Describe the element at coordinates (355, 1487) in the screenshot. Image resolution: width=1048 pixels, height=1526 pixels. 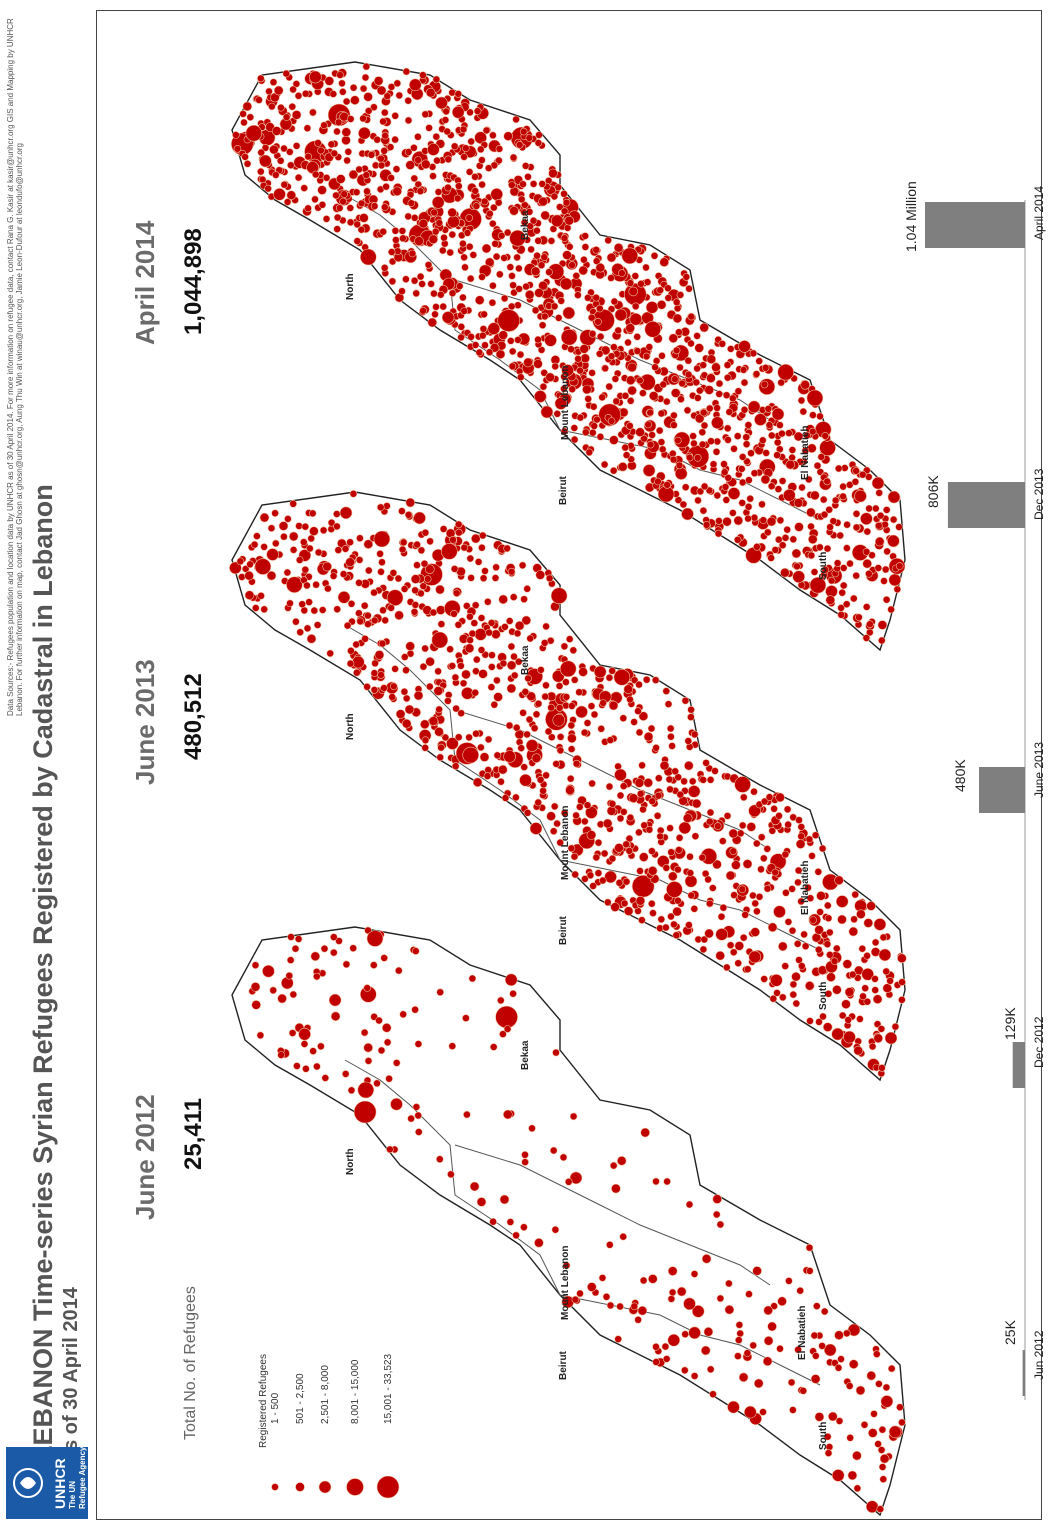
I see `legend-dot` at that location.